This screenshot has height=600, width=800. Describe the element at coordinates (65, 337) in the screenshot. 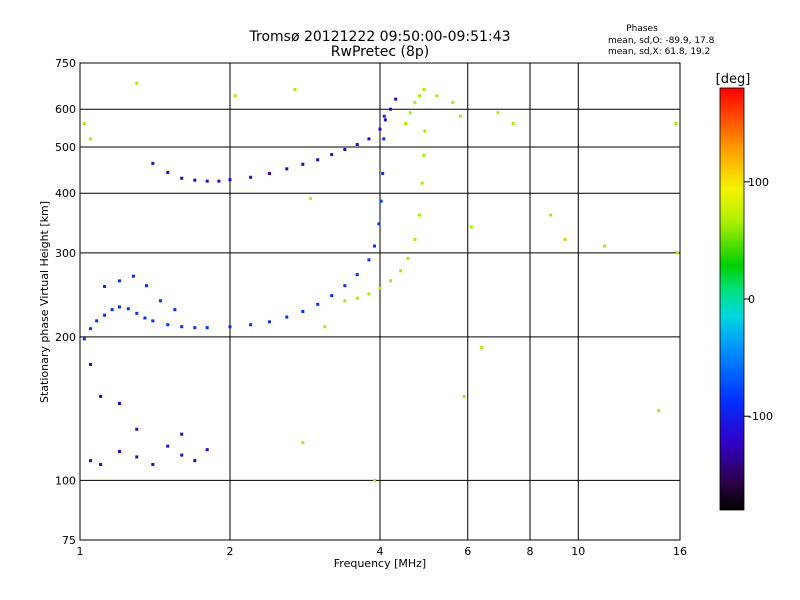

I see `y-tick-label: 200` at that location.